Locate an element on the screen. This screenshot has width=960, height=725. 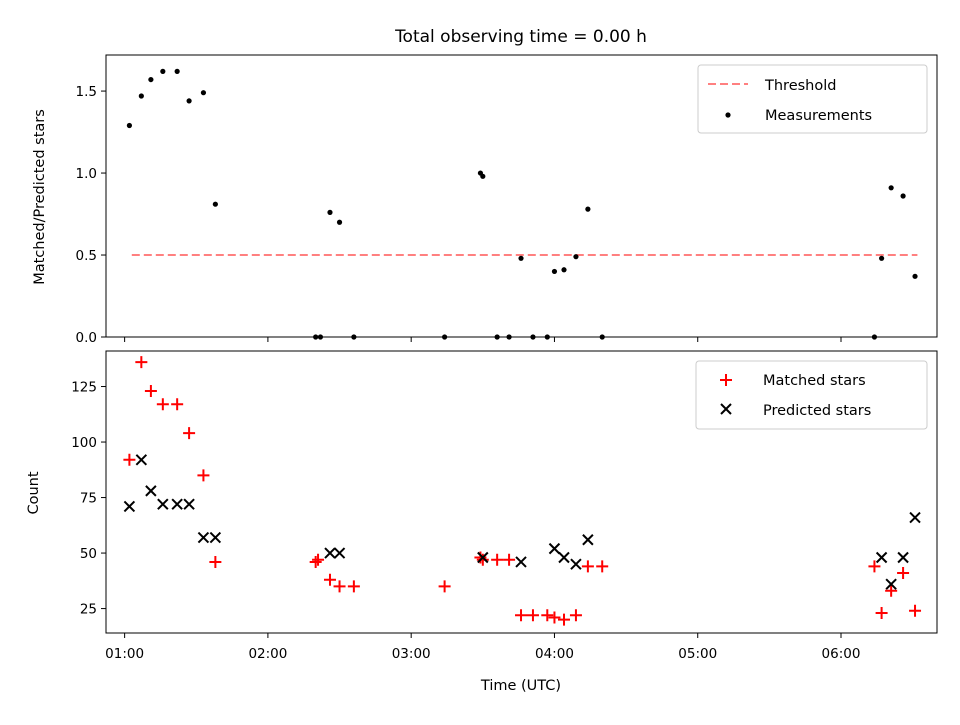
legend-predicted-swatch is located at coordinates (726, 409).